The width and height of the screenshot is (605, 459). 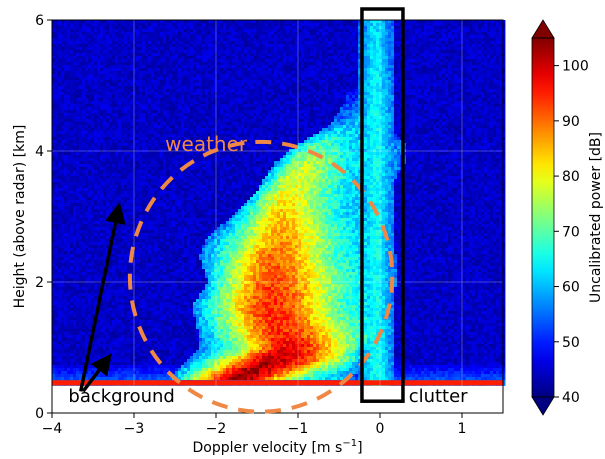 What do you see at coordinates (277, 447) in the screenshot?
I see `x-axis-label: Doppler velocity [m s−1]` at bounding box center [277, 447].